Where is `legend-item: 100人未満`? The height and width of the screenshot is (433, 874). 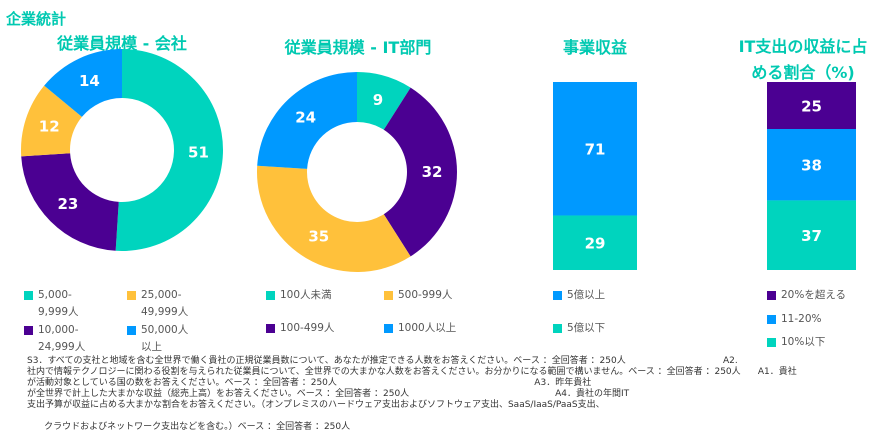
legend-item: 100人未満 is located at coordinates (306, 295).